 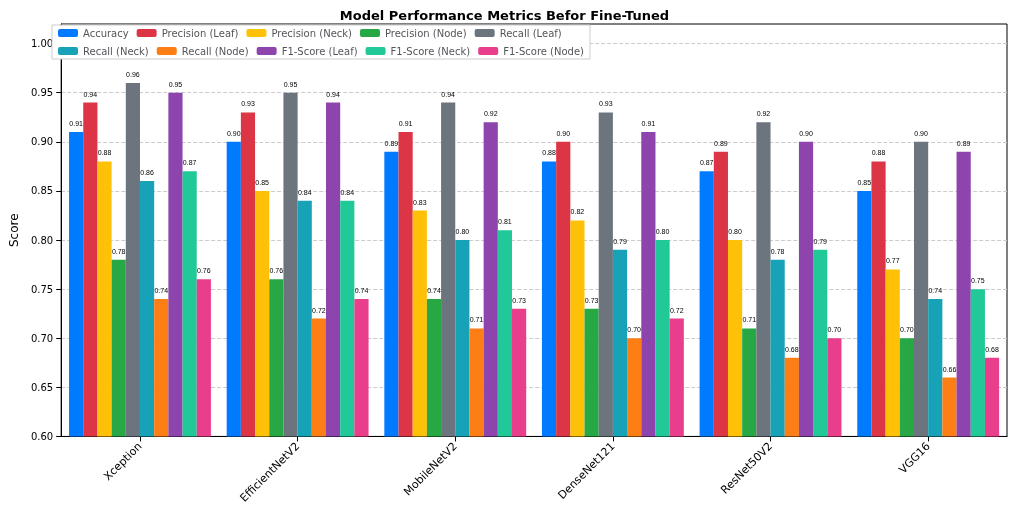 I want to click on legend-label: Precision (Leaf), so click(x=200, y=33).